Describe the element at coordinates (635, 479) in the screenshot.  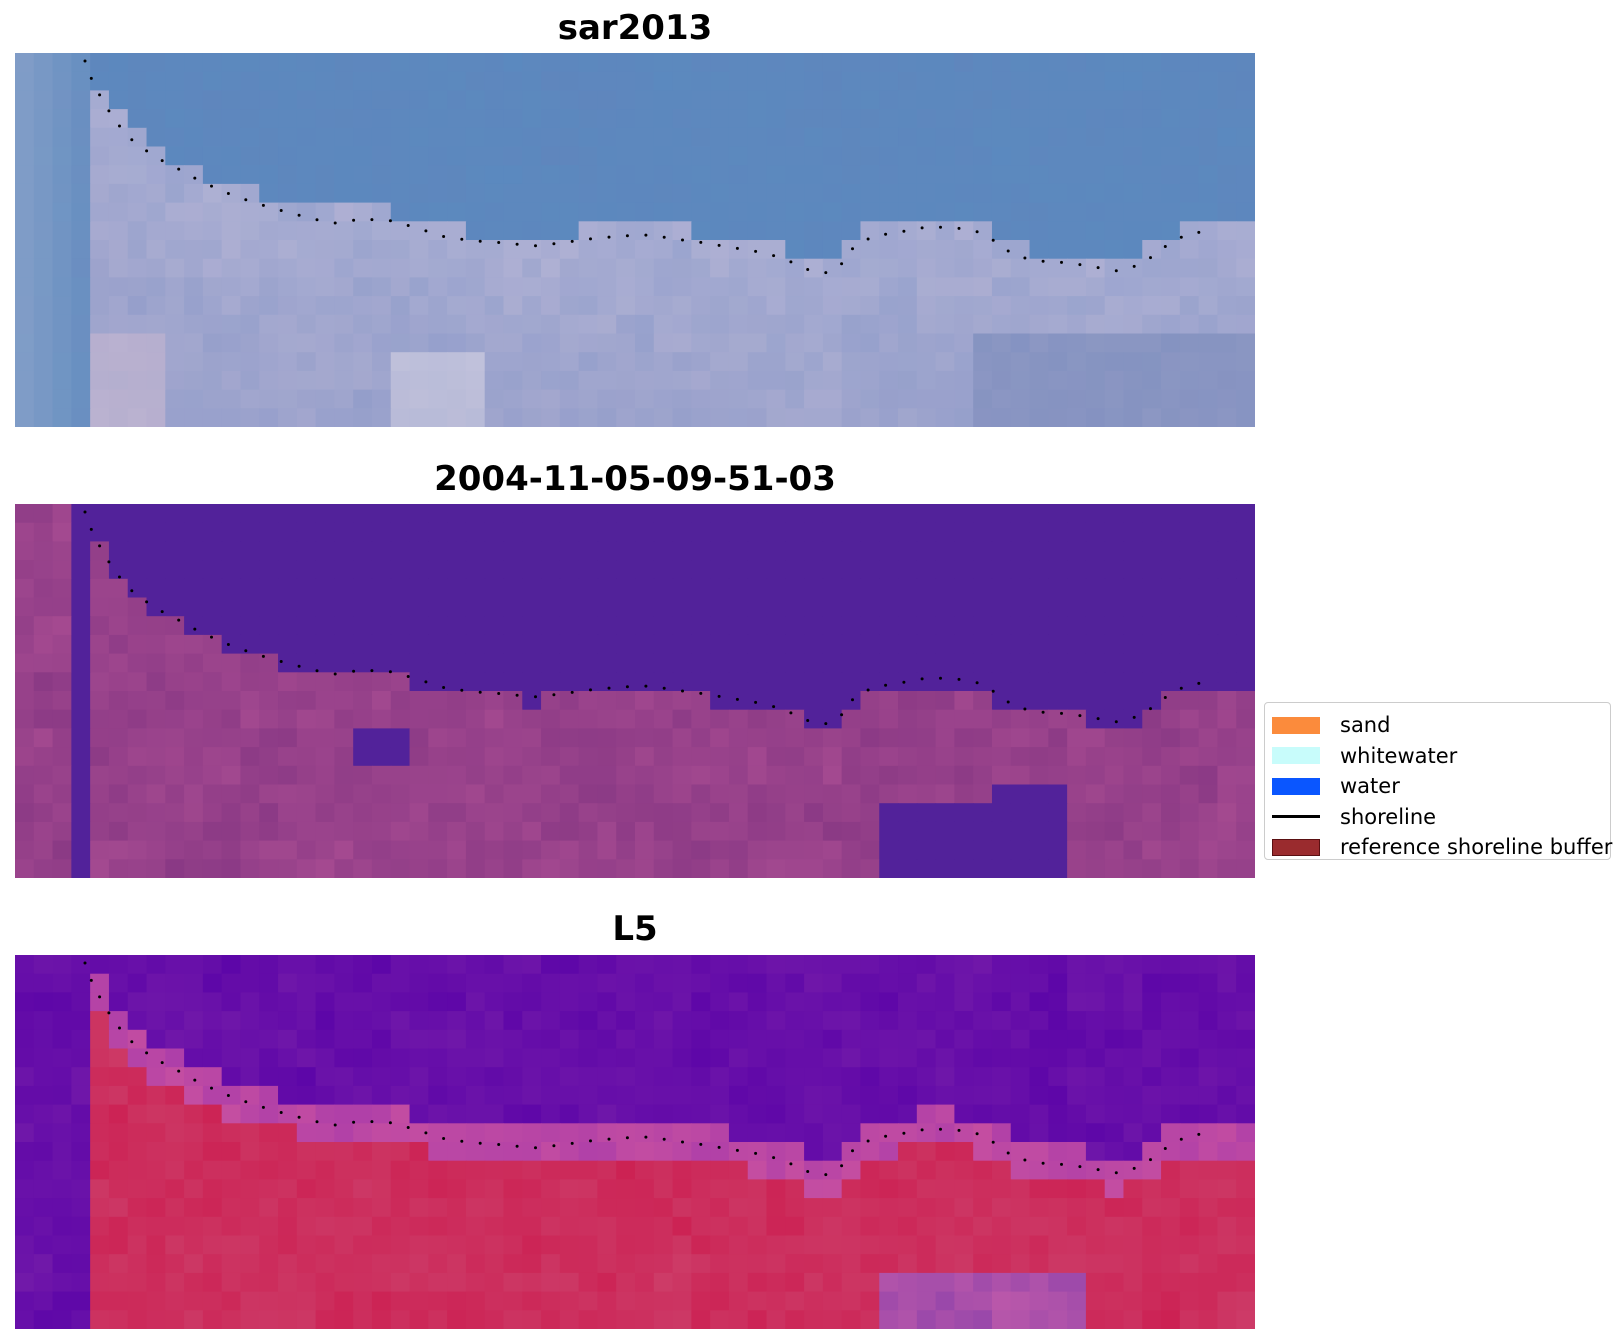
I see `panel-title-2: 2004-11-05-09-51-03` at that location.